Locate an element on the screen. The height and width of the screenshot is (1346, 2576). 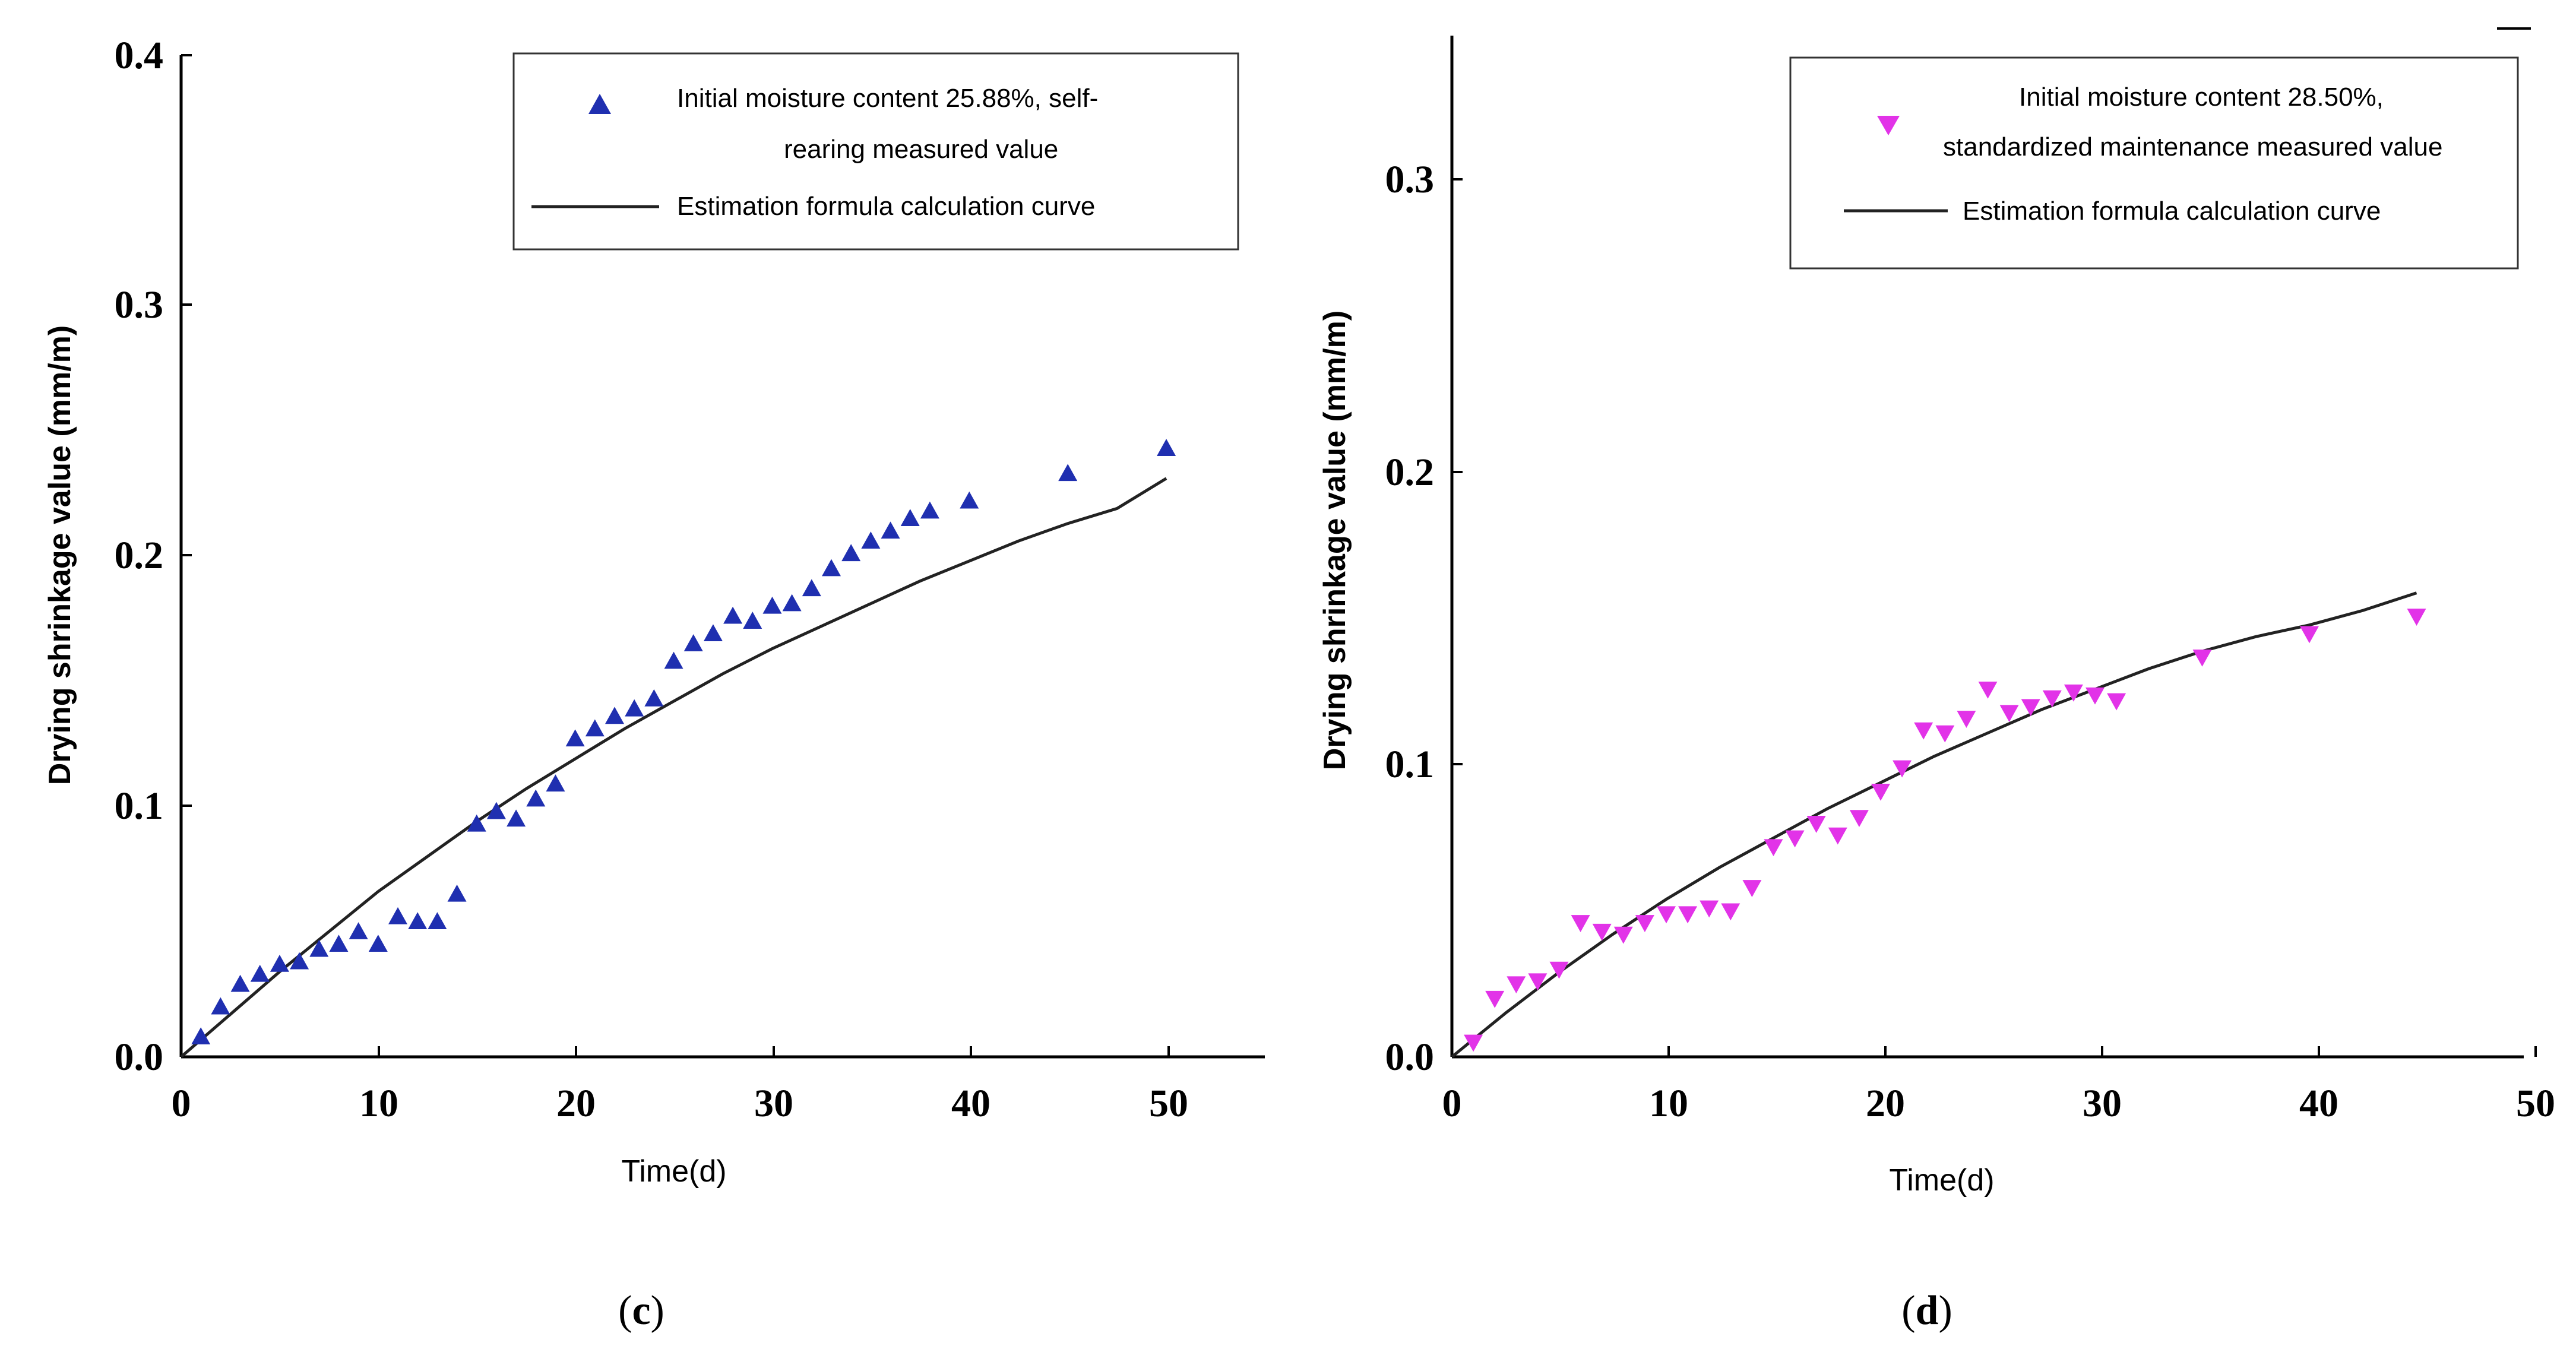
legend-label-measured-line2: standardized maintenance measured value is located at coordinates (2192, 147).